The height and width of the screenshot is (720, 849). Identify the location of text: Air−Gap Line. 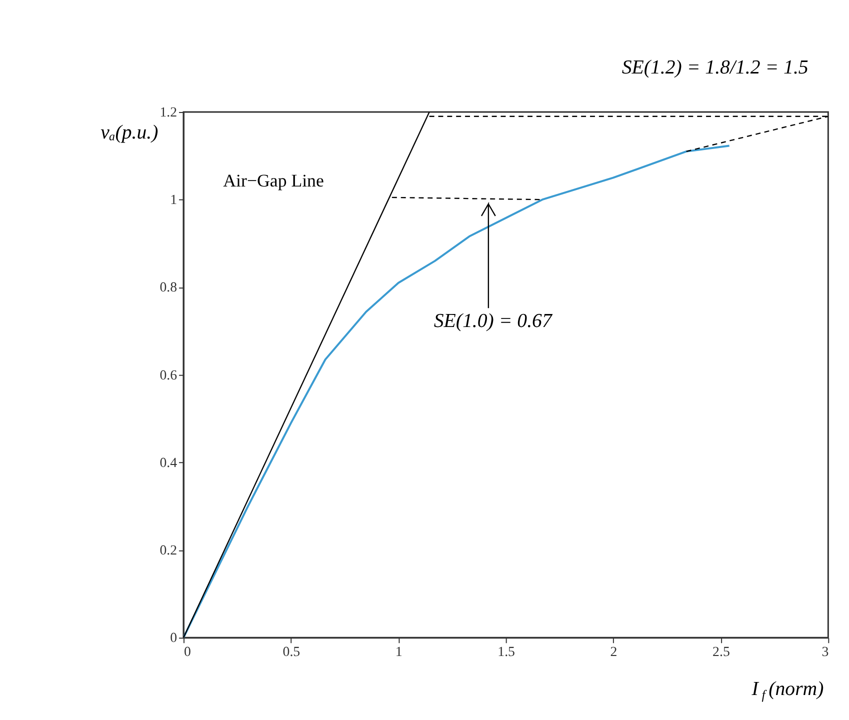
(273, 180).